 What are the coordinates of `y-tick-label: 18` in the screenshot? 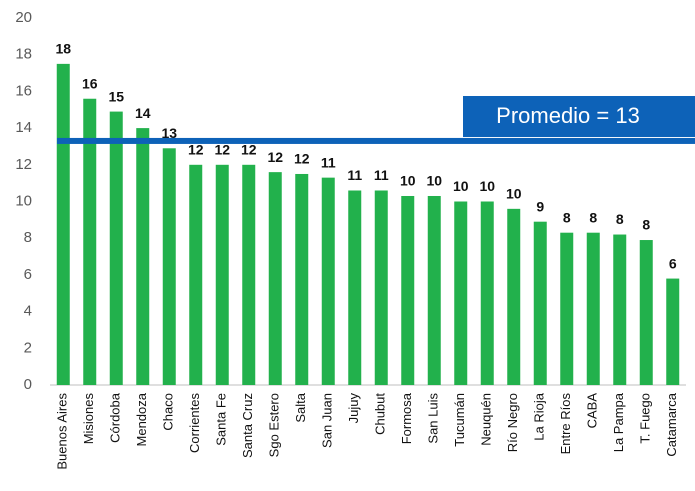 It's located at (23, 54).